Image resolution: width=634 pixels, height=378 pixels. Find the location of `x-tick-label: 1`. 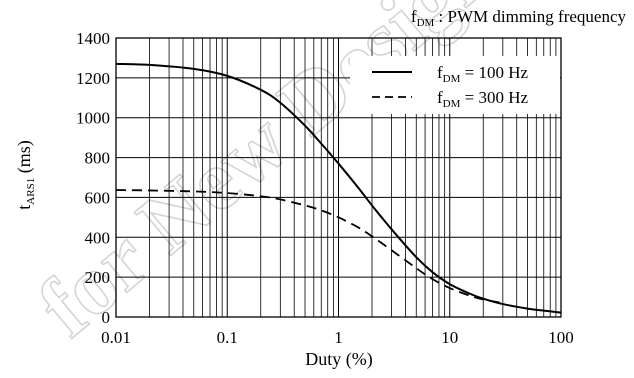

x-tick-label: 1 is located at coordinates (338, 337).